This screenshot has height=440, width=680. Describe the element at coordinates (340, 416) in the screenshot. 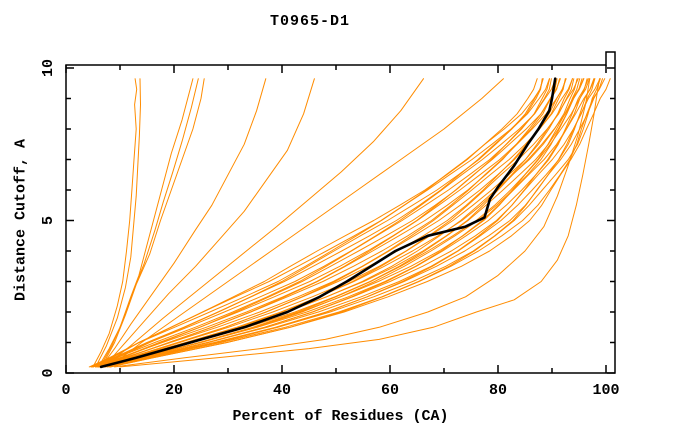

I see `x-axis-label: Percent of Residues (CA)` at that location.